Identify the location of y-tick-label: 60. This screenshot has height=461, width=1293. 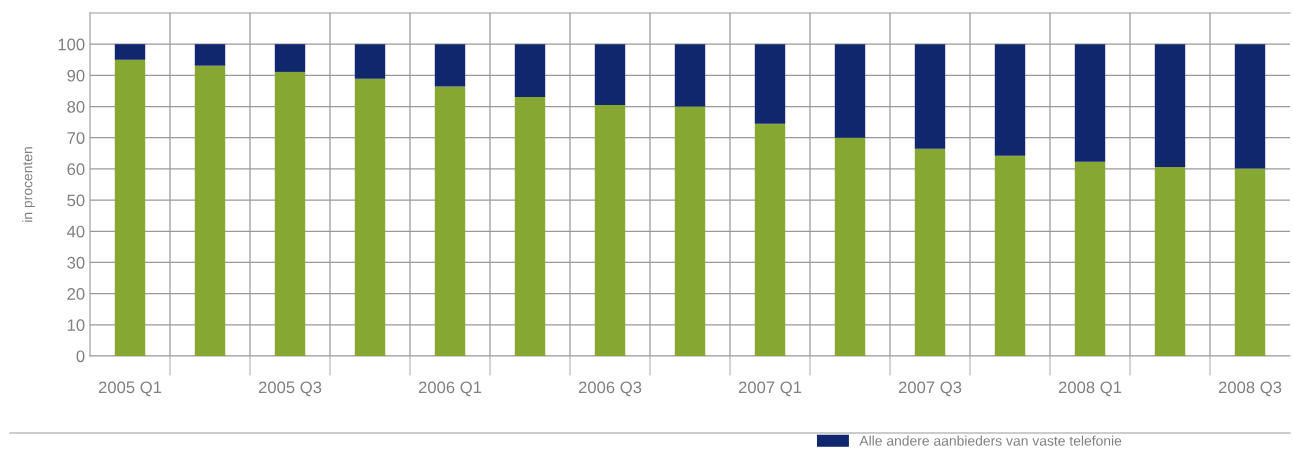
(76, 169).